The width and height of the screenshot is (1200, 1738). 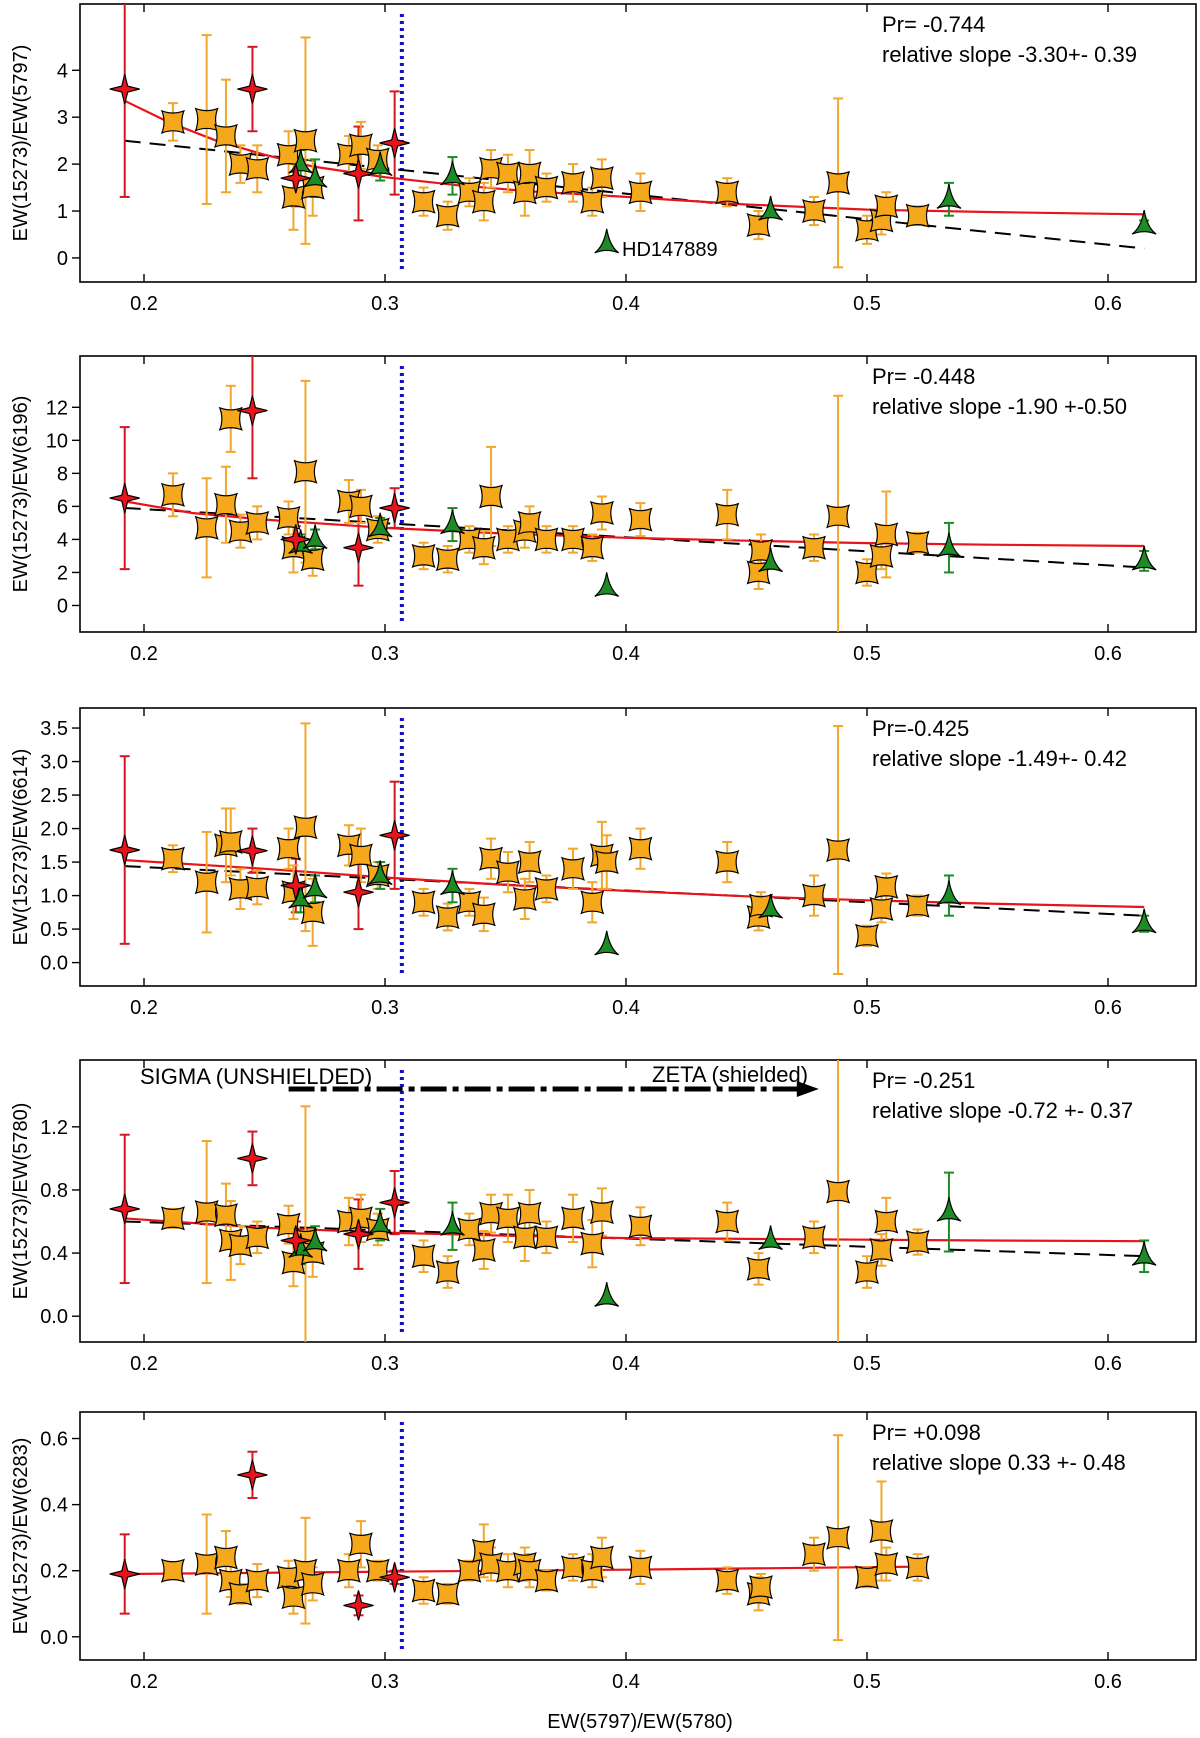 I want to click on y-tick-label: 10, so click(x=57, y=441).